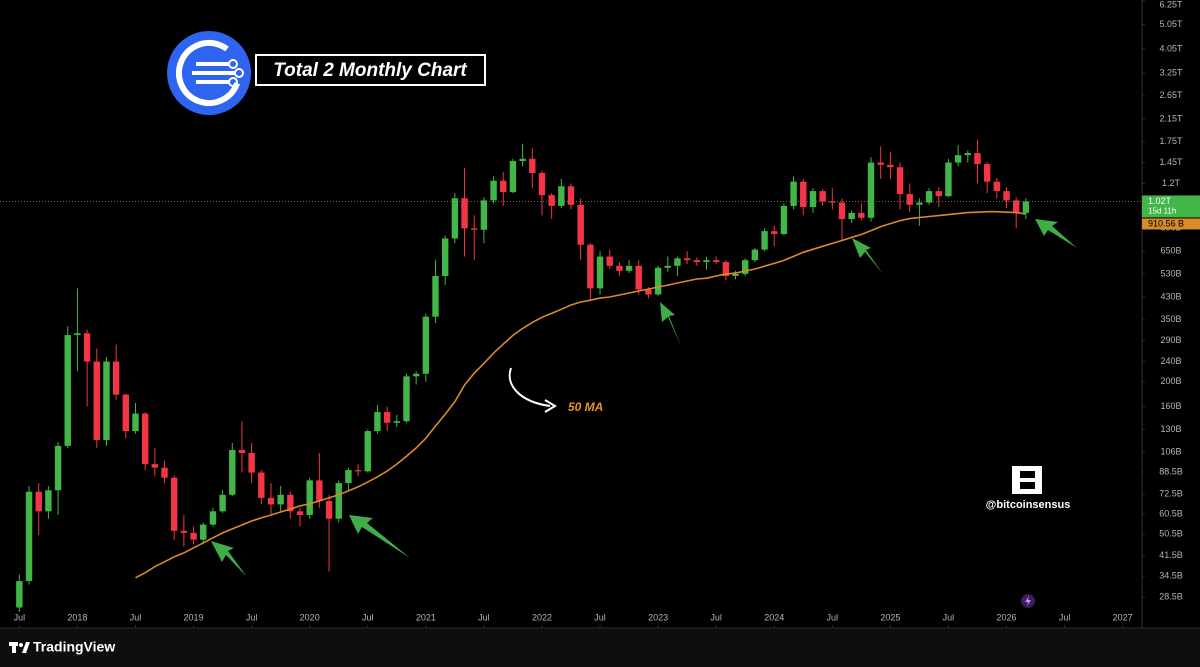 The height and width of the screenshot is (667, 1200). What do you see at coordinates (890, 617) in the screenshot?
I see `x-tick-label: 2025` at bounding box center [890, 617].